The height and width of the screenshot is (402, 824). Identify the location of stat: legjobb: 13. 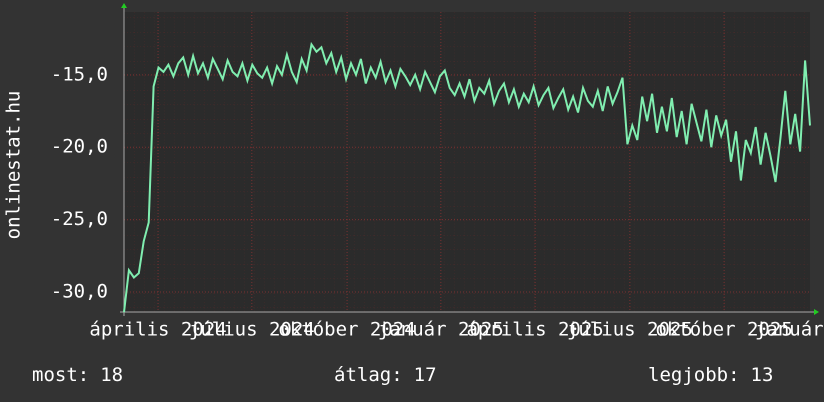
(710, 375).